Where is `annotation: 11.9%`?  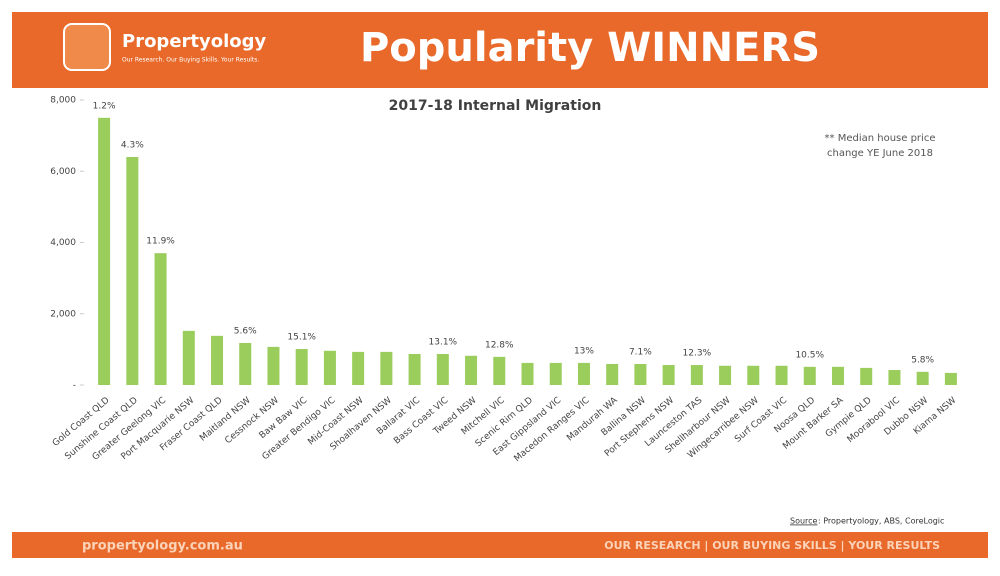 annotation: 11.9% is located at coordinates (160, 242).